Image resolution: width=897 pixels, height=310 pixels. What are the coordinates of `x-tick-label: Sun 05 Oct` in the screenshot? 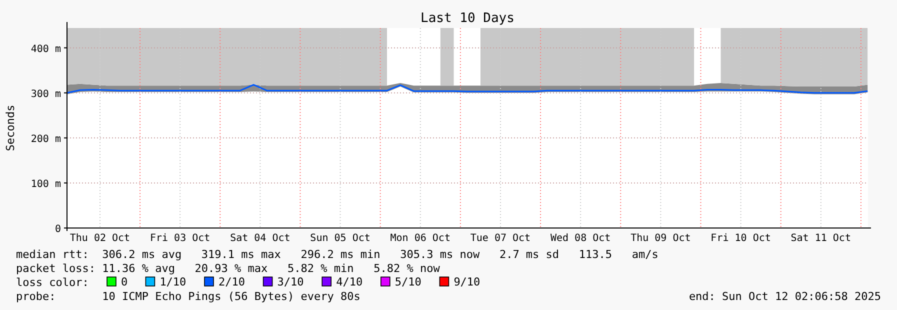 It's located at (340, 238).